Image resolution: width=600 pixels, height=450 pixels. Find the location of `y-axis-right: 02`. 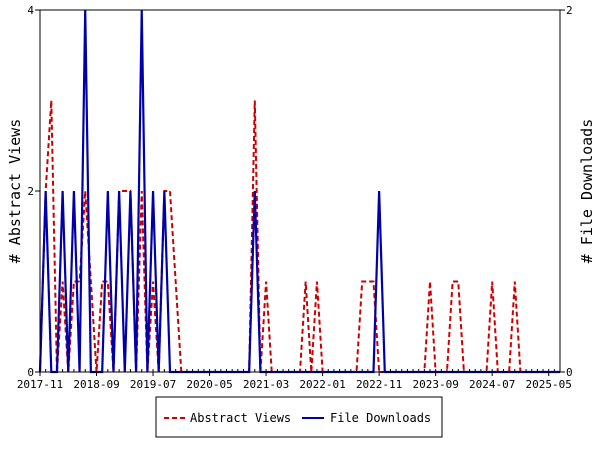

y-axis-right: 02 is located at coordinates (566, 191).